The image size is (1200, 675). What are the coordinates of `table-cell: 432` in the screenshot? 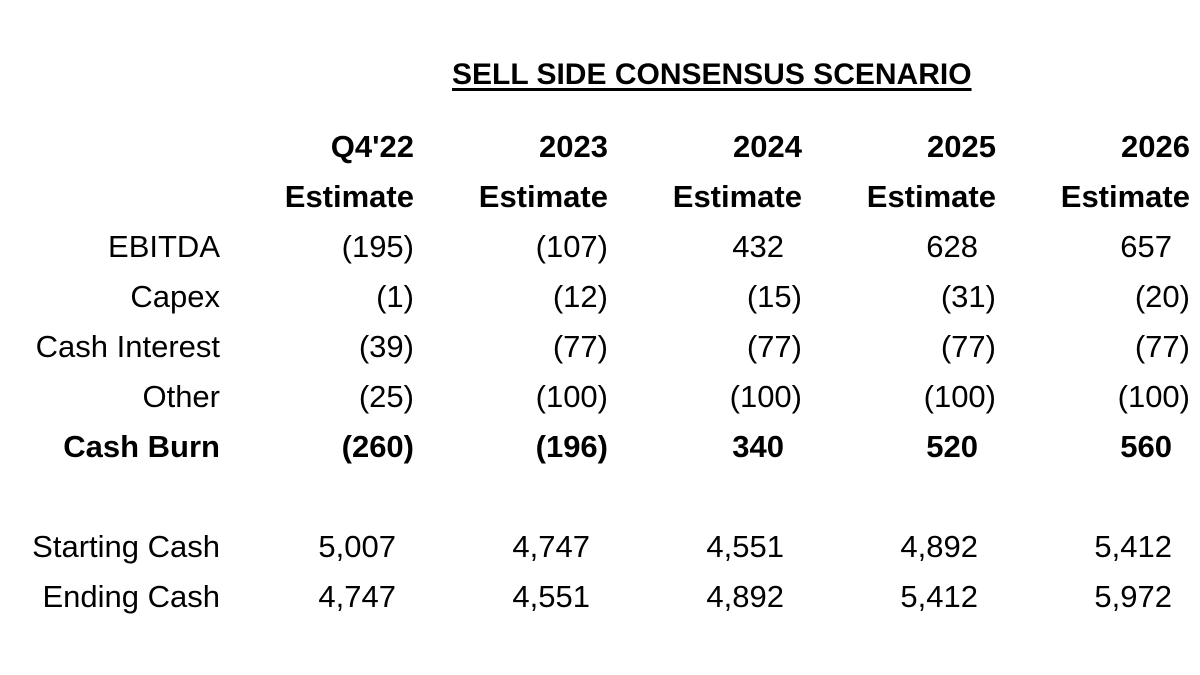 It's located at (758, 246).